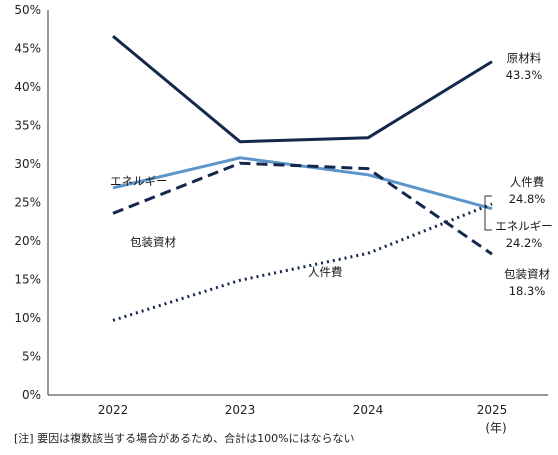 The image size is (558, 455). Describe the element at coordinates (31, 357) in the screenshot. I see `y-tick-label: 5%` at that location.